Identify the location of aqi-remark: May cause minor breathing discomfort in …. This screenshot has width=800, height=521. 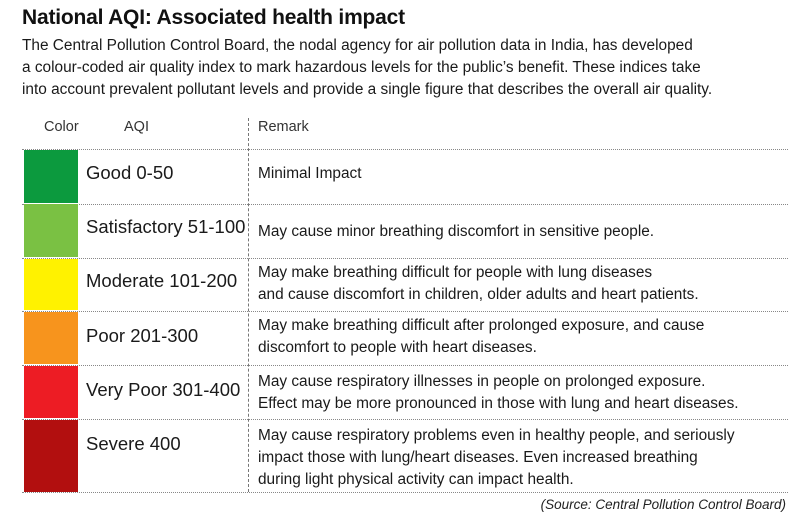
(456, 232).